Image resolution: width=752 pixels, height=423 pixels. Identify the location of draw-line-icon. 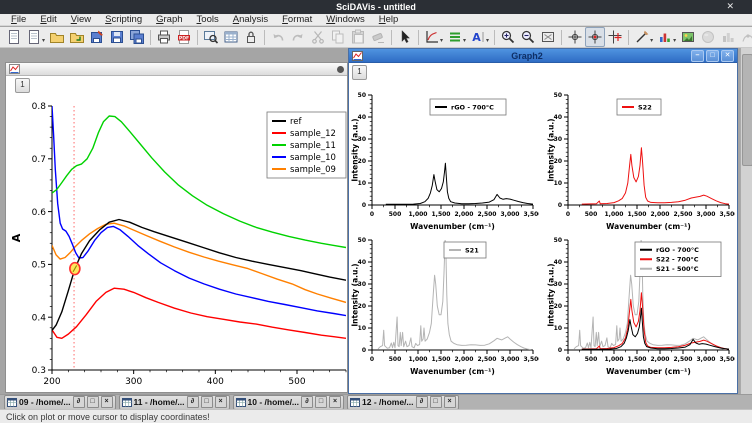
(642, 37).